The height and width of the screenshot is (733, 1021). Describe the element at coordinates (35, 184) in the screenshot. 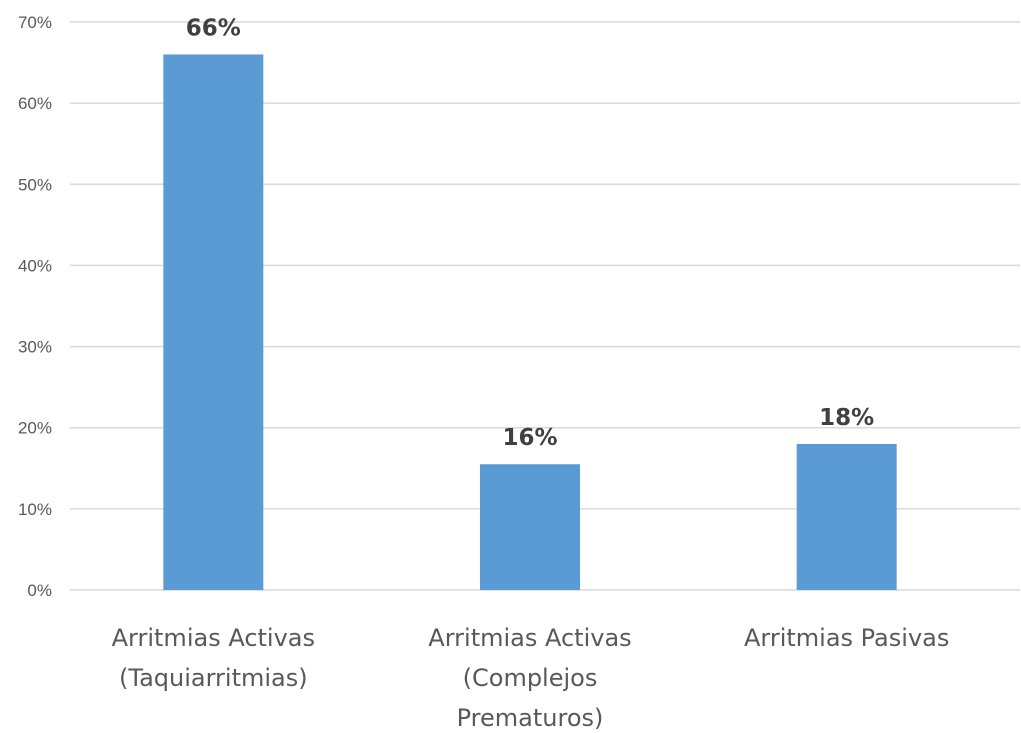

I see `y-tick-label: 50%` at that location.